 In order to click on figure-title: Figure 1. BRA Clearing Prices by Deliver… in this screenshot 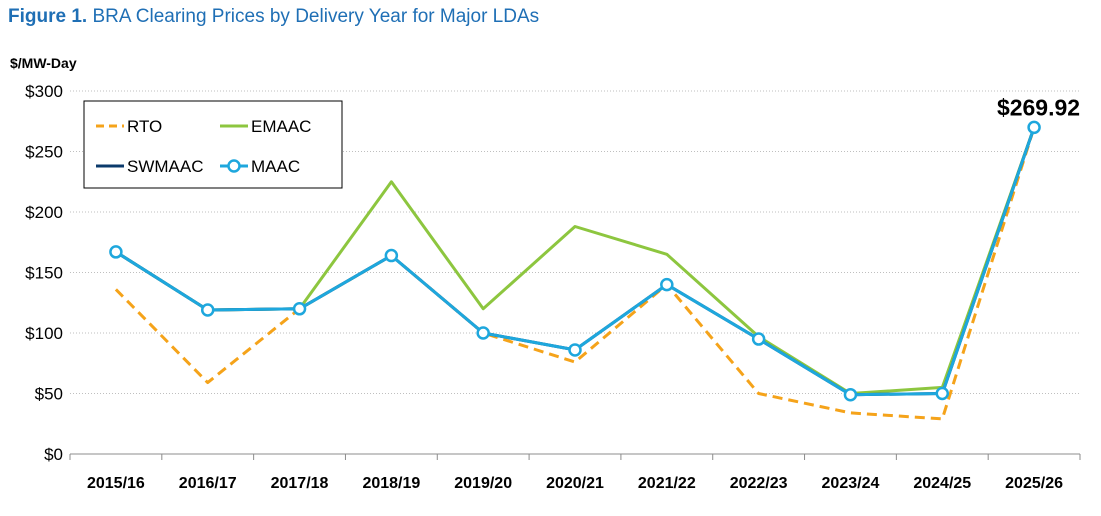, I will do `click(273, 17)`.